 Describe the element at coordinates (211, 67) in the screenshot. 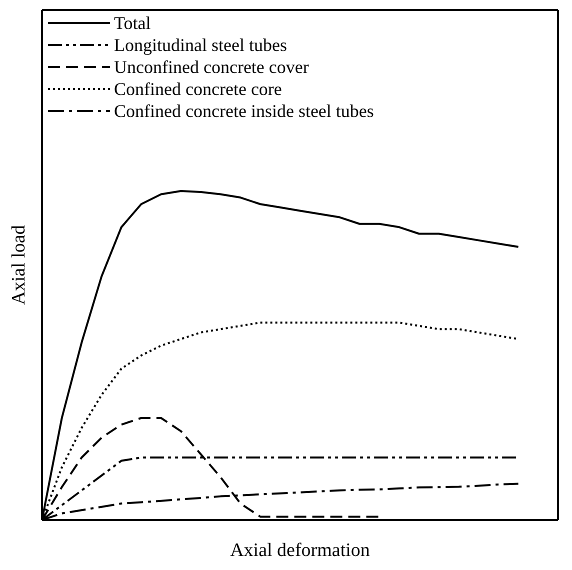

I see `legend-label: Unconfined concrete cover` at that location.